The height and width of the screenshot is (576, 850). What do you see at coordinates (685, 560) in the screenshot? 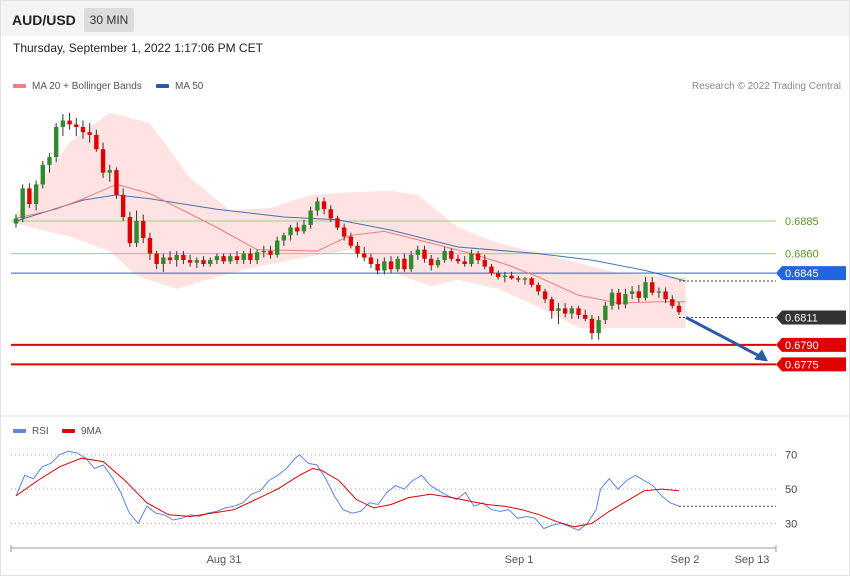
I see `x-tick-label: Sep 2` at bounding box center [685, 560].